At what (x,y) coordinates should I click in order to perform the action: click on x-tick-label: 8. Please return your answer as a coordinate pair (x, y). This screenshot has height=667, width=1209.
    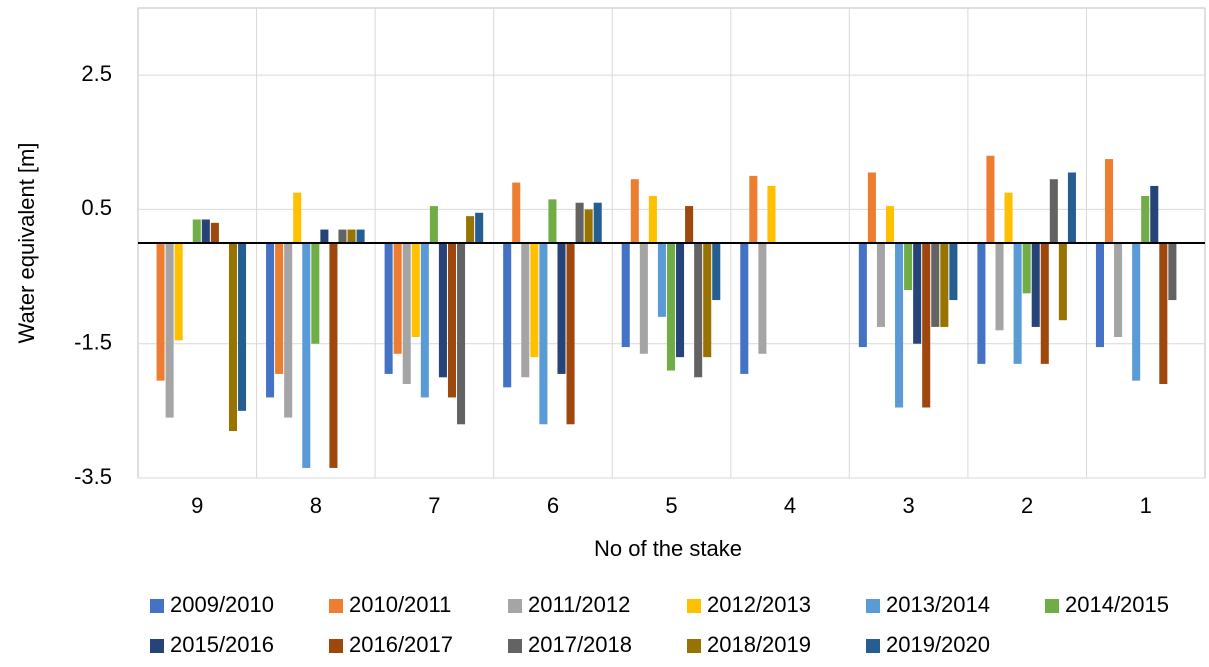
    Looking at the image, I should click on (316, 505).